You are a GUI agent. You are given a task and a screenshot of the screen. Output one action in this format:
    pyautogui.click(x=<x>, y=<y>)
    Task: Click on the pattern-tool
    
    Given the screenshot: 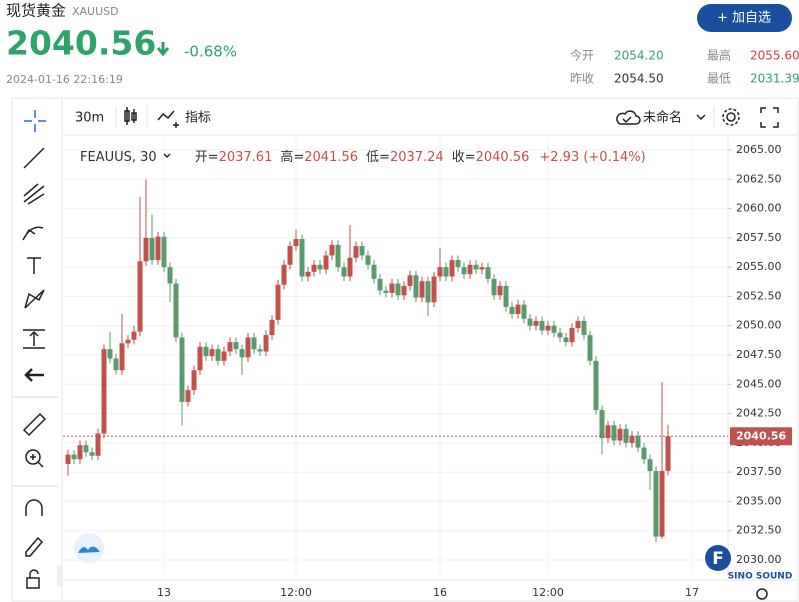 What is the action you would take?
    pyautogui.click(x=34, y=299)
    